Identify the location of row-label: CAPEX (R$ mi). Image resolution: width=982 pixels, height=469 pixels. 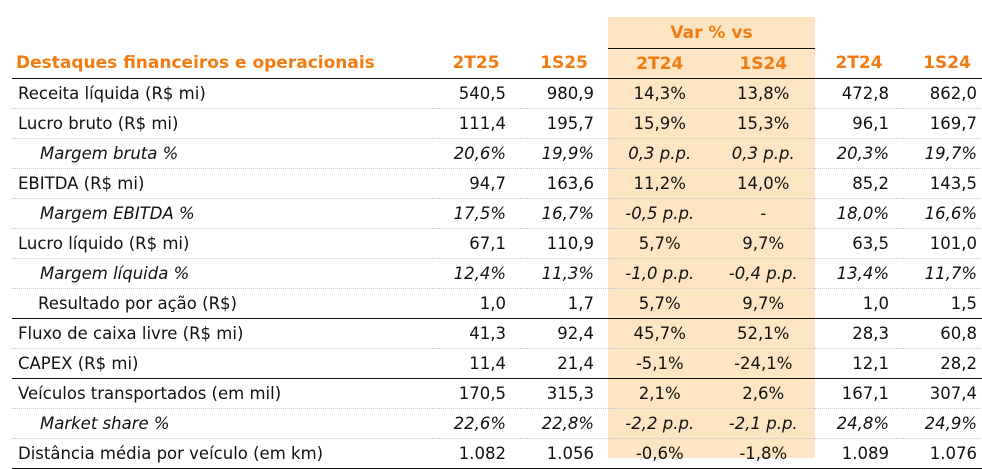
(222, 363).